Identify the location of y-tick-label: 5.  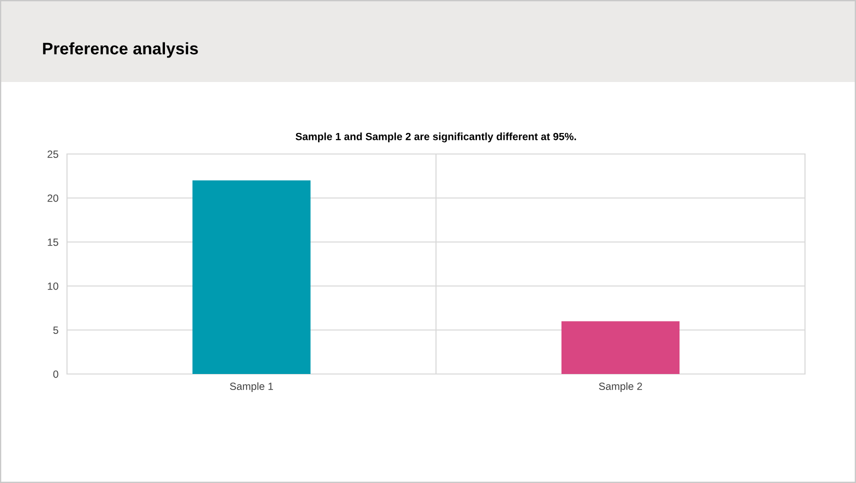
(55, 330).